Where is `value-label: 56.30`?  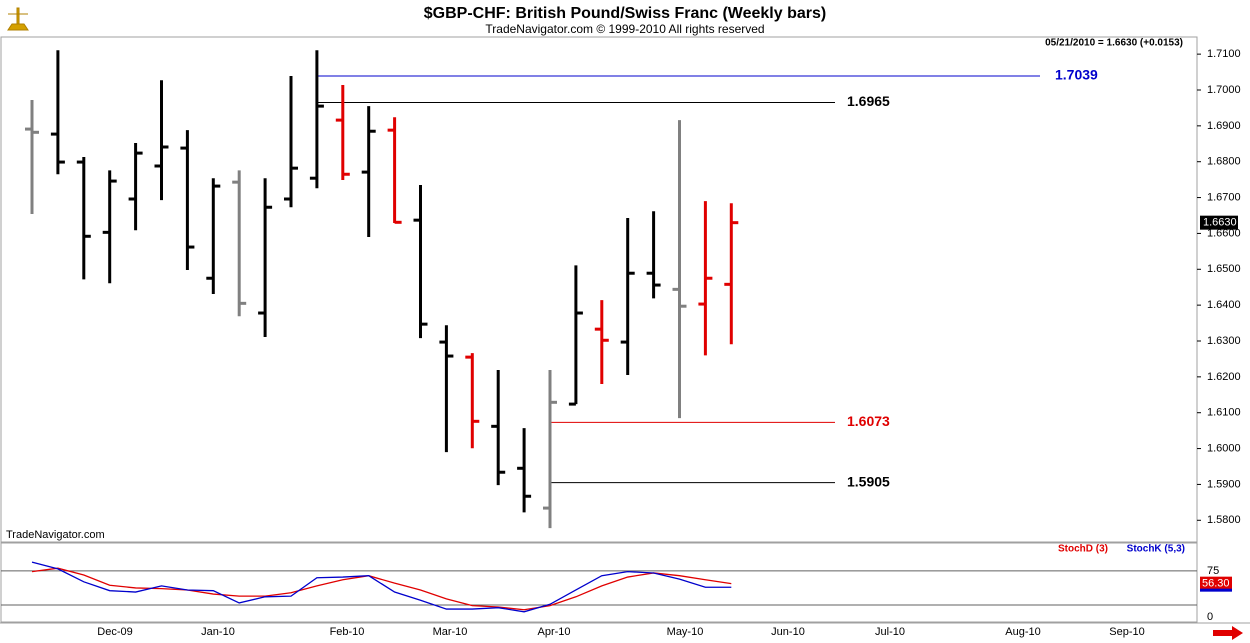
value-label: 56.30 is located at coordinates (1216, 584).